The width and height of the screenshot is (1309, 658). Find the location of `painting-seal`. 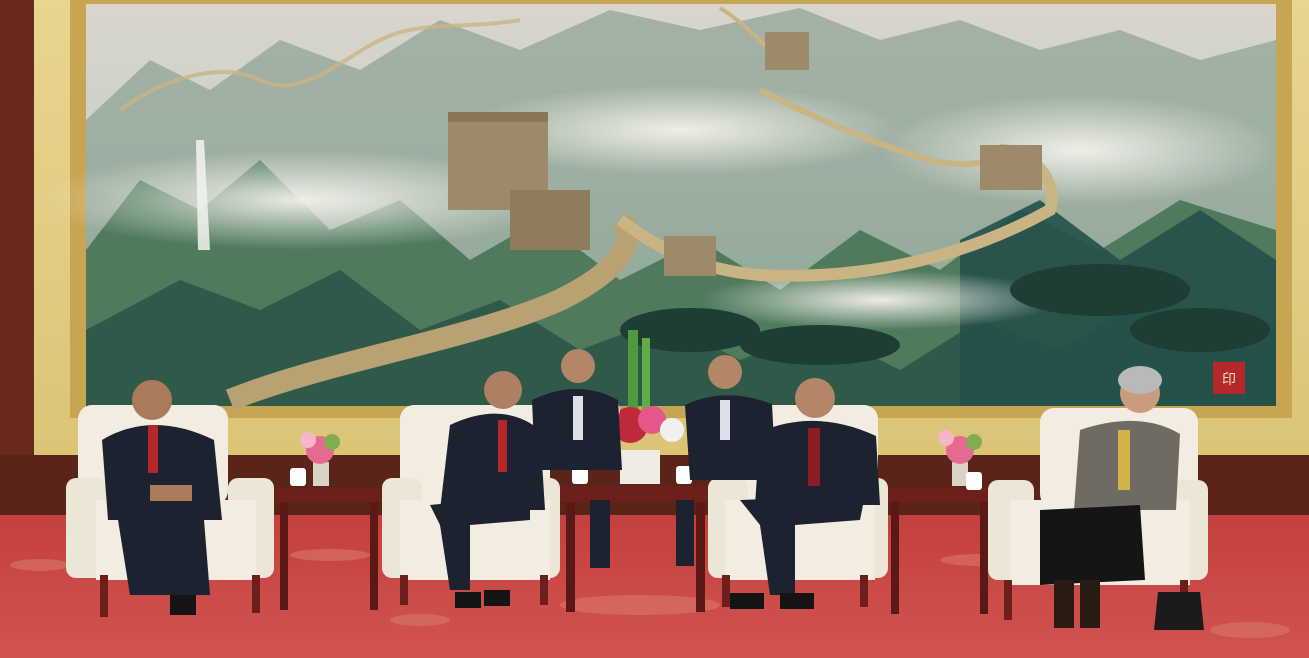

painting-seal is located at coordinates (1229, 378).